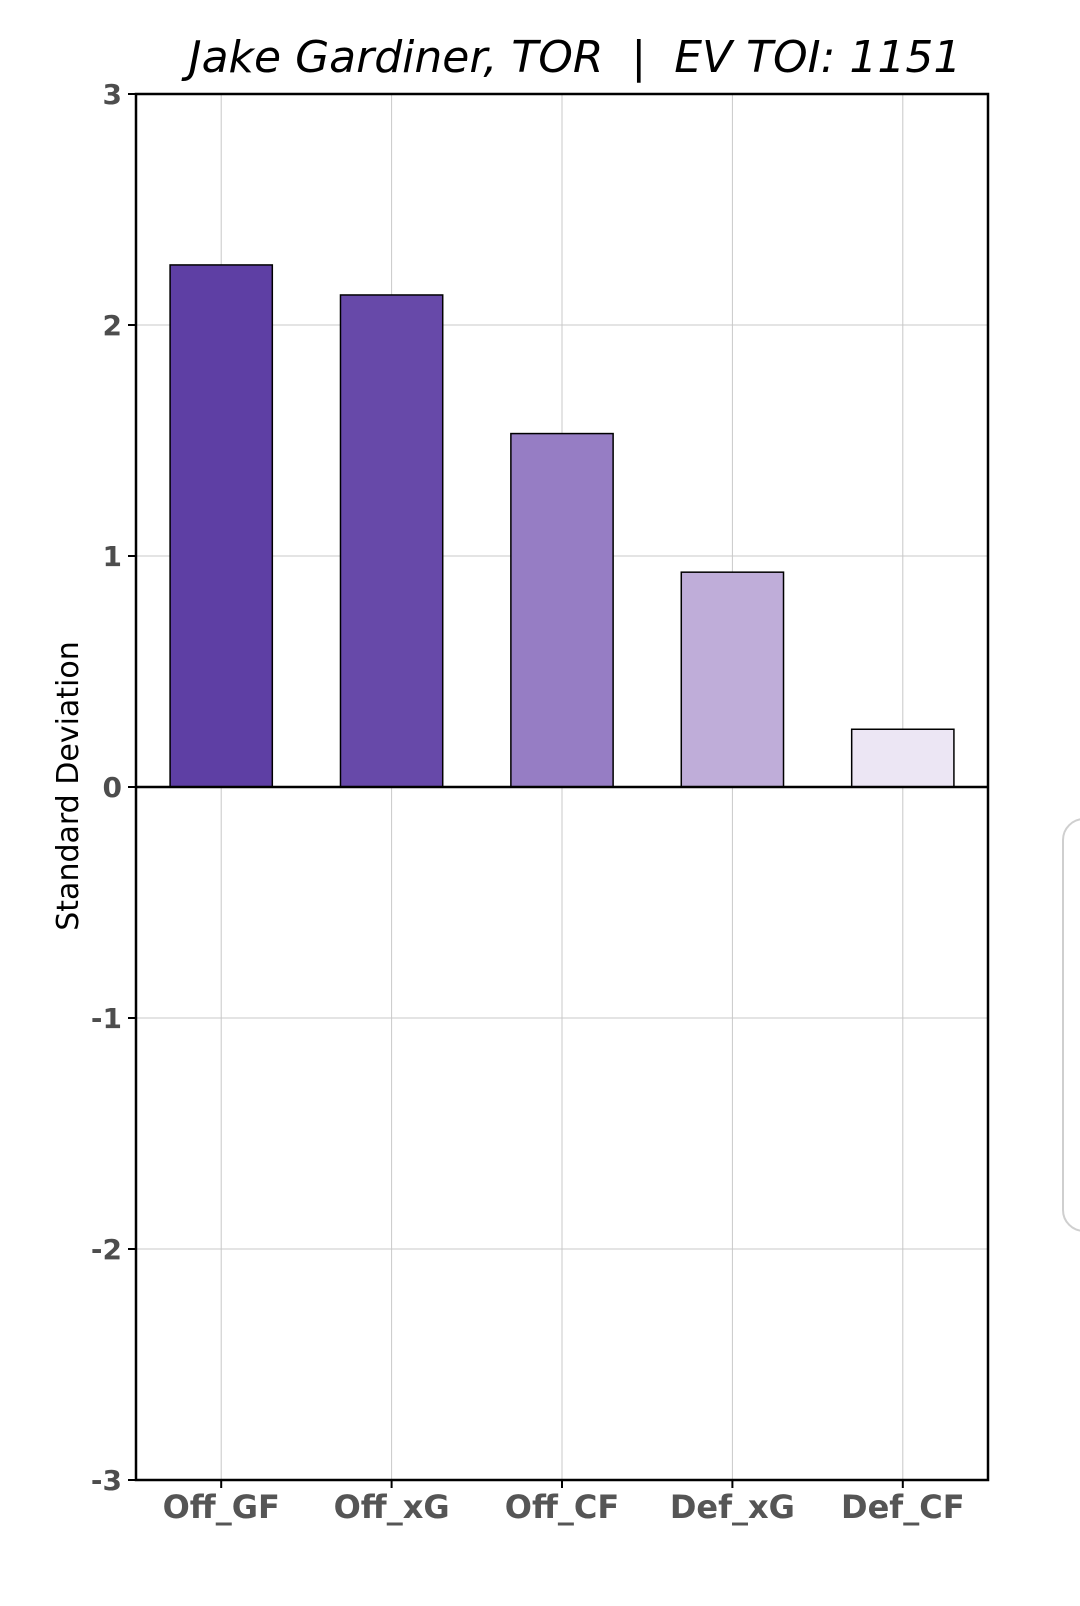 This screenshot has height=1606, width=1080. Describe the element at coordinates (106, 1249) in the screenshot. I see `y-tick-label: -2` at that location.